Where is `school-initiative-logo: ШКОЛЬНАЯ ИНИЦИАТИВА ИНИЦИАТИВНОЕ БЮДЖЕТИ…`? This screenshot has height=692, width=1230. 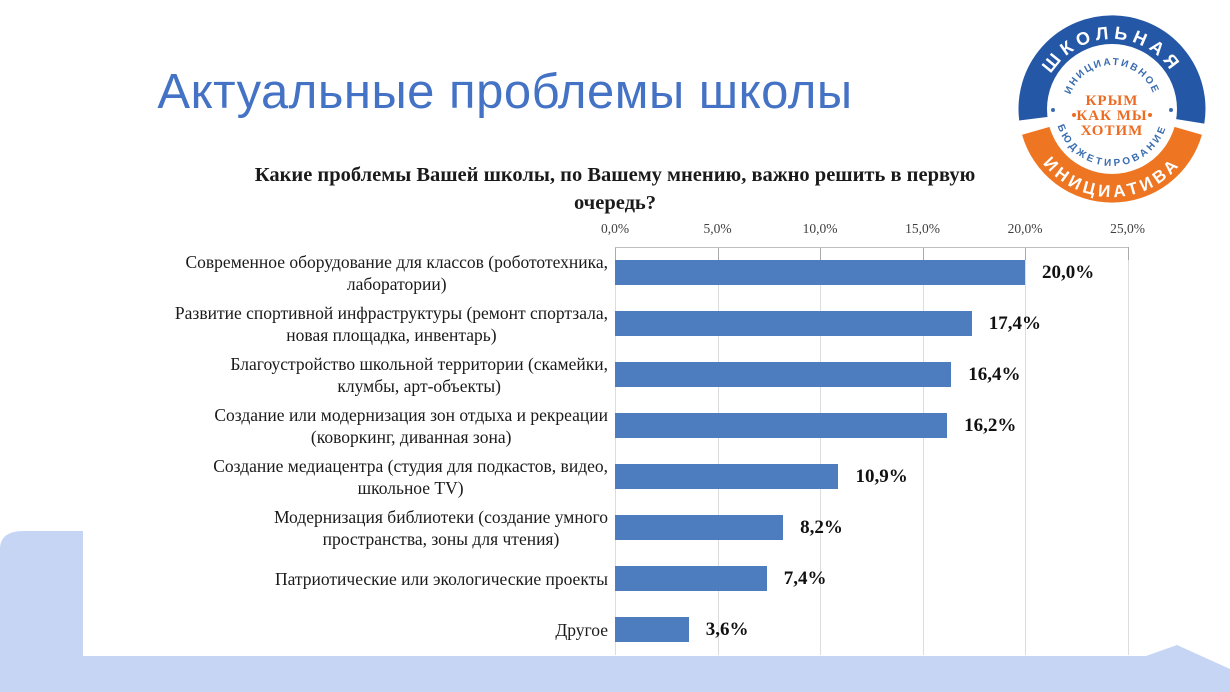 school-initiative-logo: ШКОЛЬНАЯ ИНИЦИАТИВА ИНИЦИАТИВНОЕ БЮДЖЕТИ… is located at coordinates (1112, 109).